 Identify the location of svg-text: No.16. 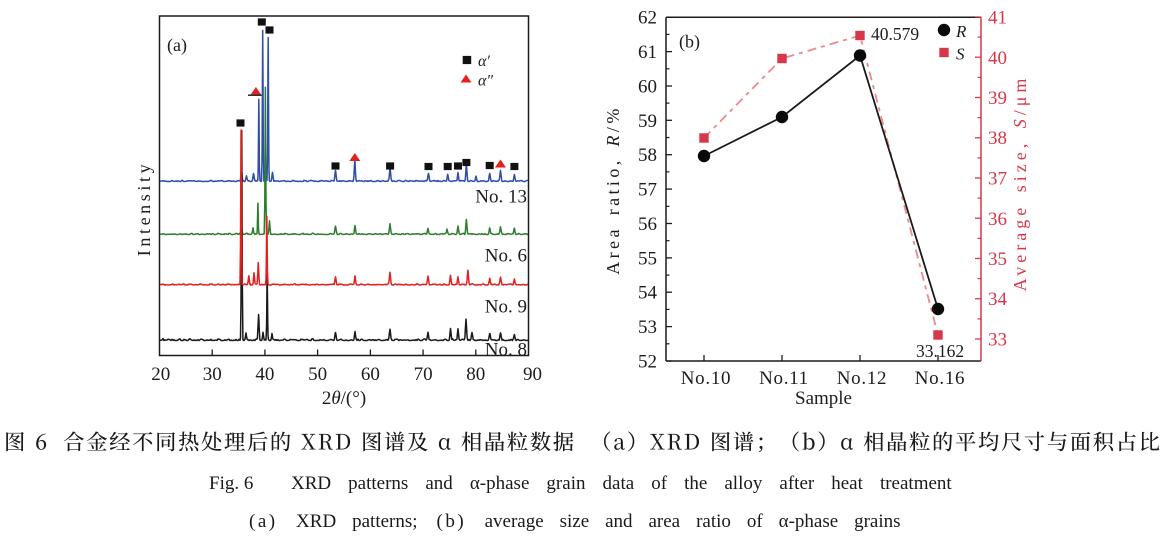
(940, 378).